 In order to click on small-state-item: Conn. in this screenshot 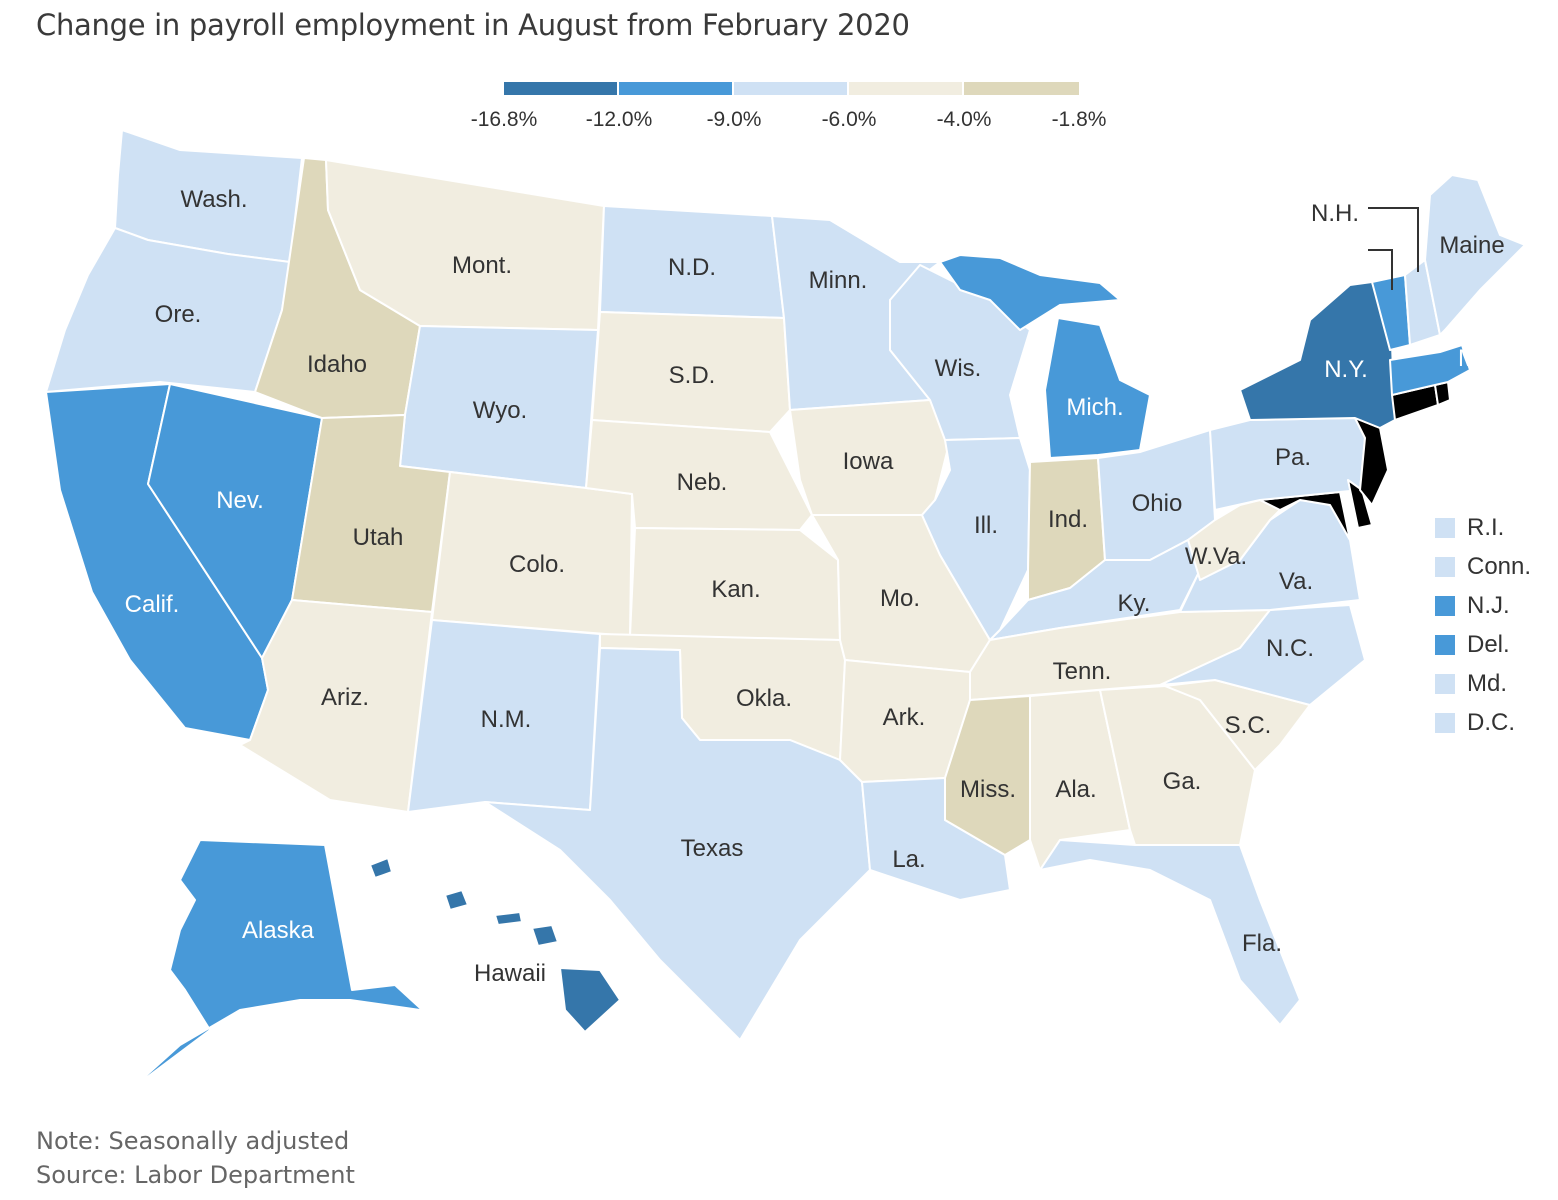, I will do `click(1483, 566)`.